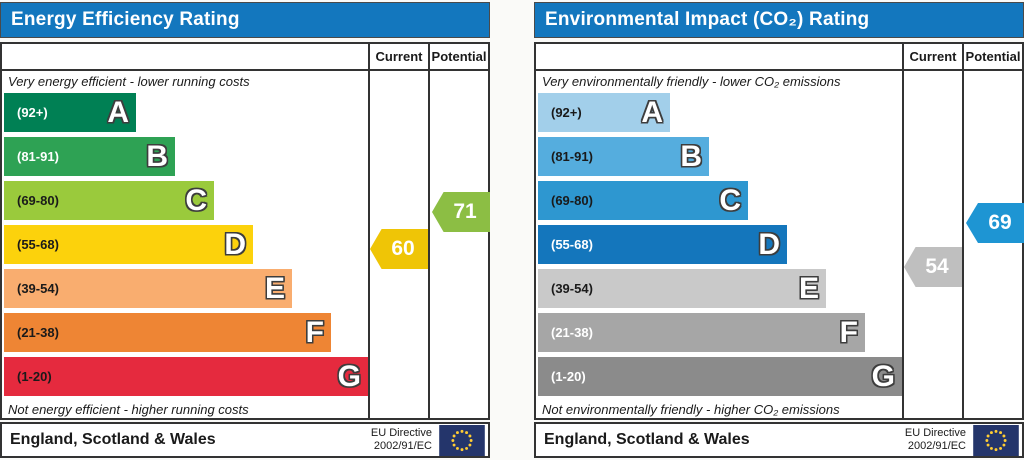  I want to click on potential-rating-arrow: 71, so click(461, 212).